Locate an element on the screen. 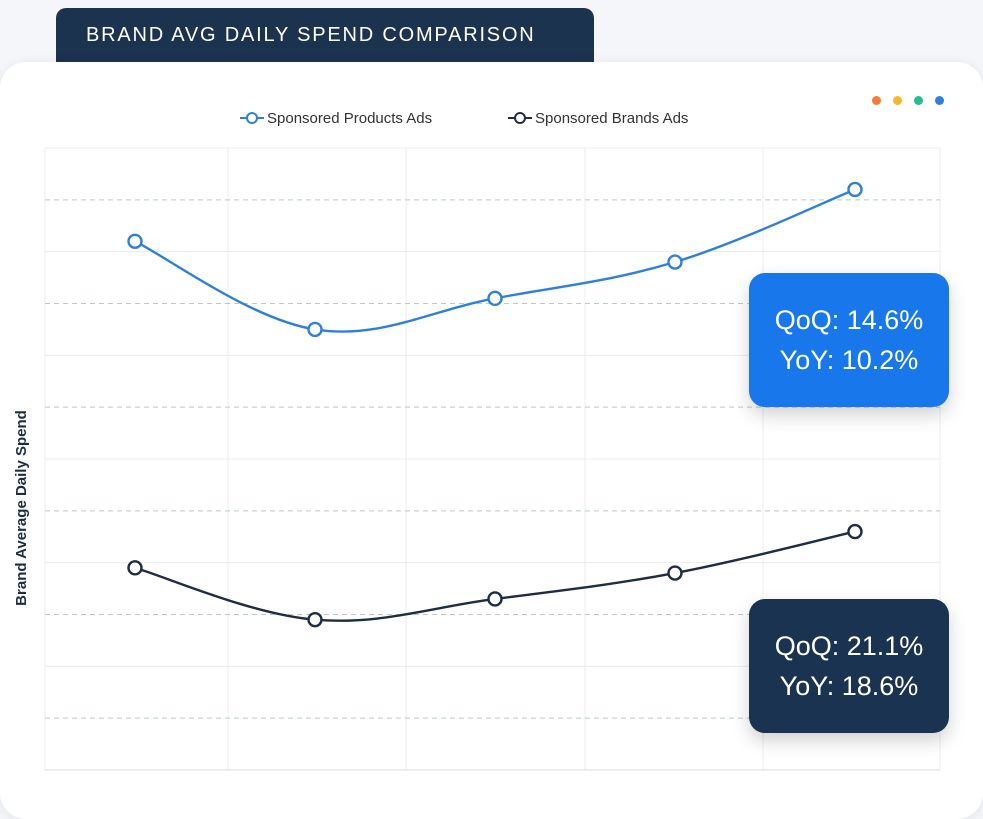  brands-qoq: QoQ: 21.1% is located at coordinates (849, 646).